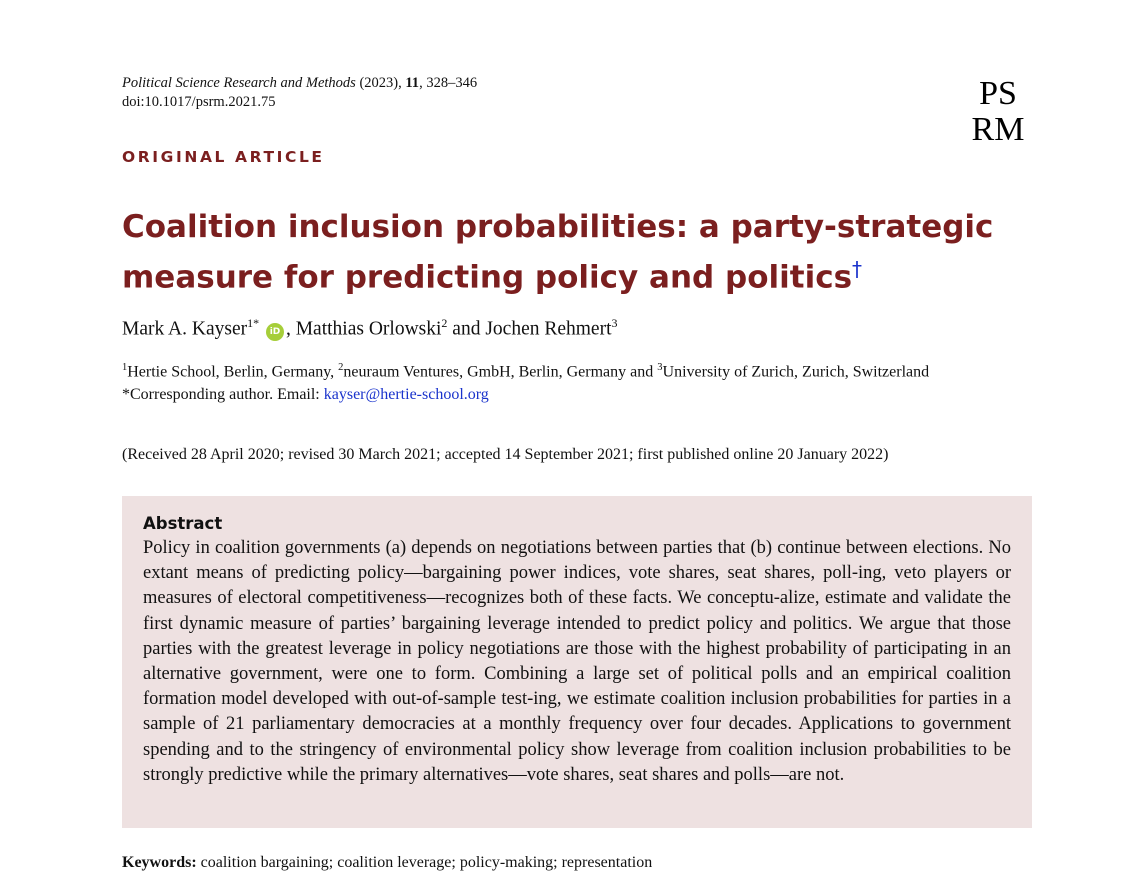 Image resolution: width=1130 pixels, height=884 pixels. What do you see at coordinates (998, 128) in the screenshot?
I see `logo-line-2: RM` at bounding box center [998, 128].